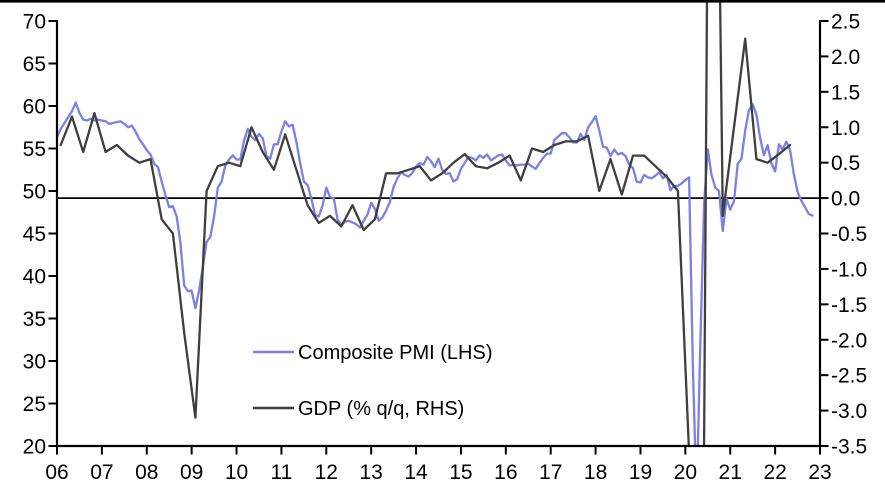 The height and width of the screenshot is (494, 885). I want to click on x-tick-label: 12, so click(326, 472).